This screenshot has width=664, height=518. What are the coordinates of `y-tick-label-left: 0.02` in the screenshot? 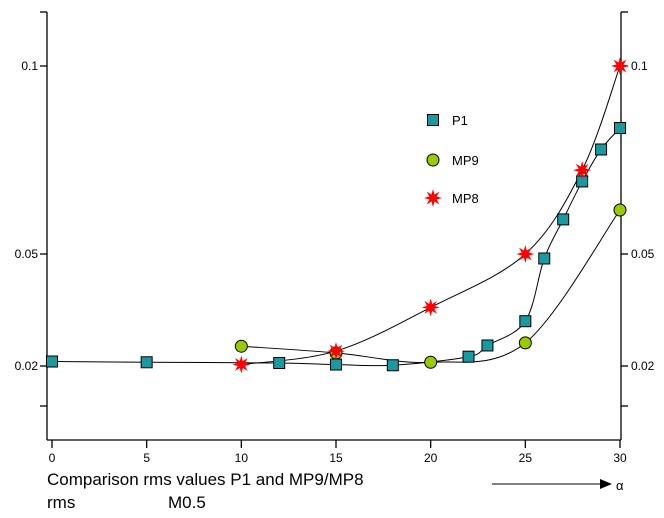 It's located at (27, 366).